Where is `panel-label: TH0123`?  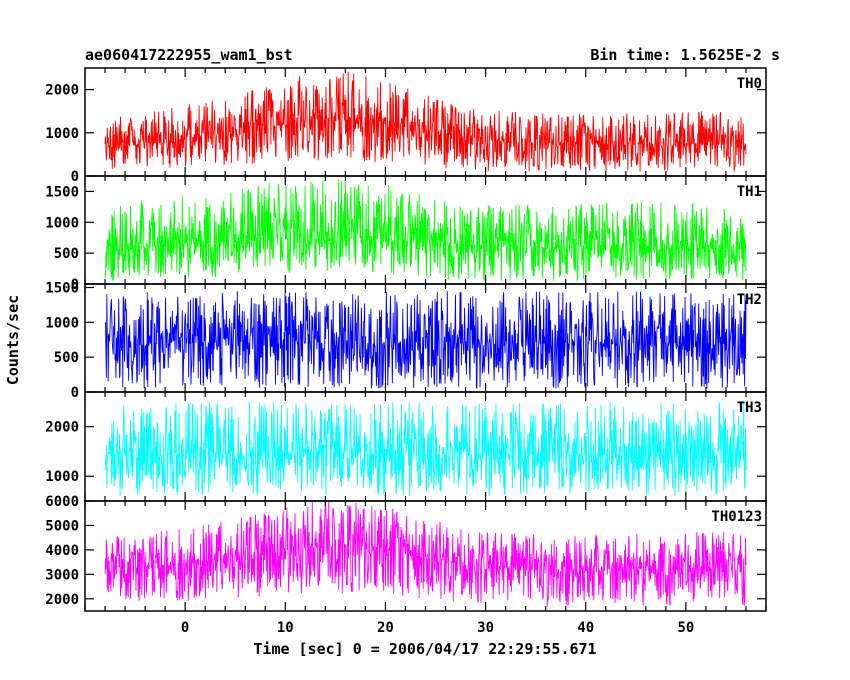 panel-label: TH0123 is located at coordinates (736, 517).